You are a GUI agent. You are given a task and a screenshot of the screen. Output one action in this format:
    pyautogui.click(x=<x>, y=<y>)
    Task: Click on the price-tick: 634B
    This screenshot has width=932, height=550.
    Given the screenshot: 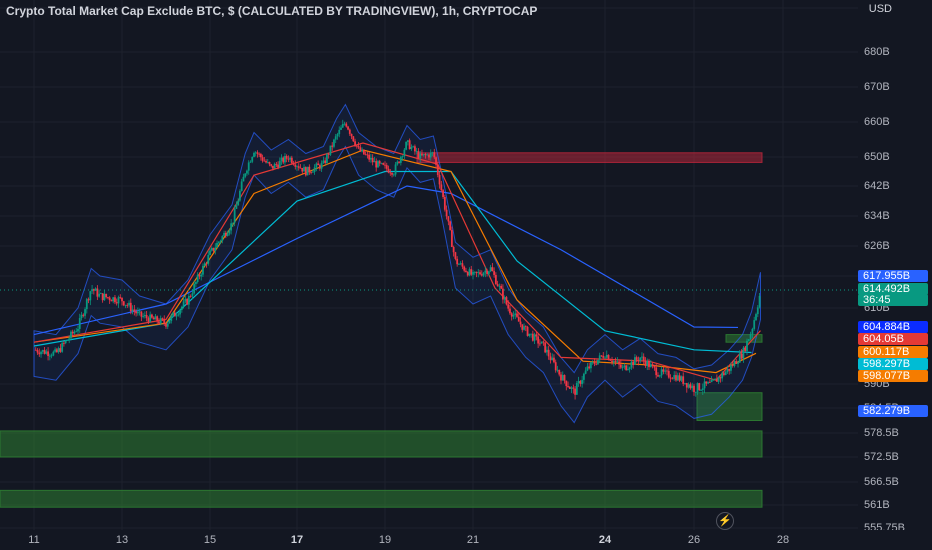 What is the action you would take?
    pyautogui.click(x=877, y=216)
    